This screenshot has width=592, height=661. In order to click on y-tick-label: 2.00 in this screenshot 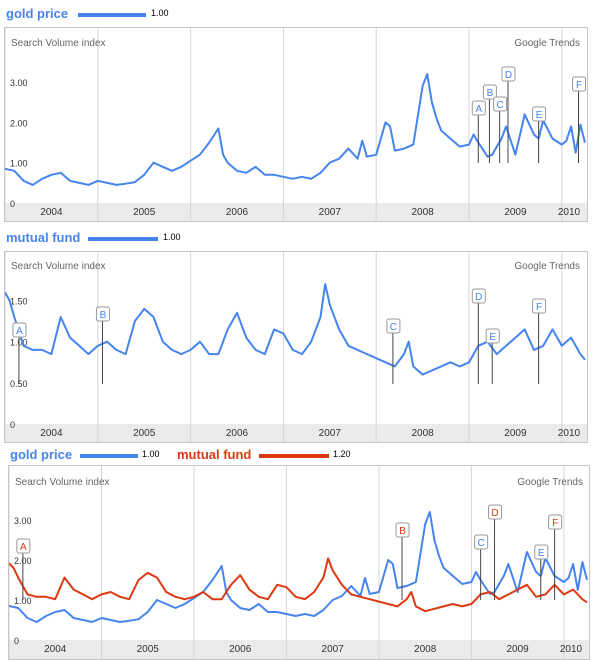, I will do `click(19, 123)`.